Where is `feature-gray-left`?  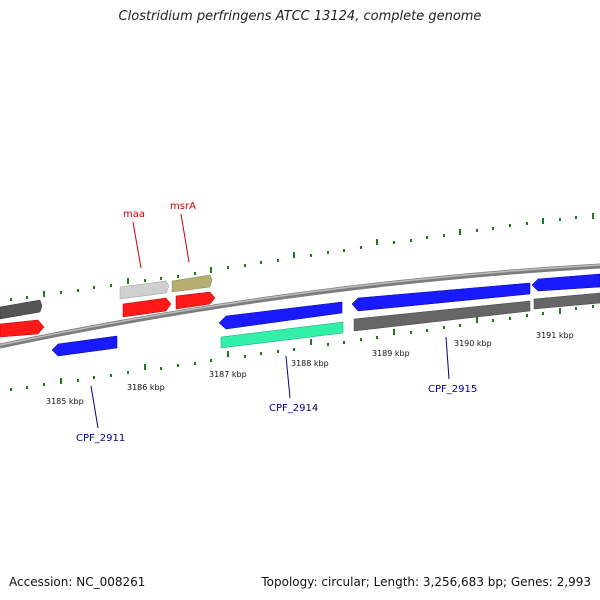
feature-gray-left is located at coordinates (21, 309).